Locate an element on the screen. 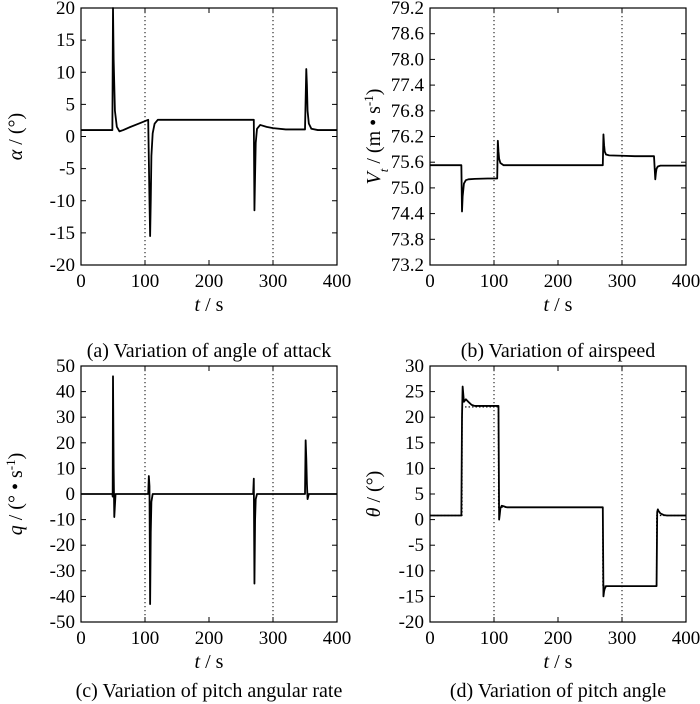 The width and height of the screenshot is (700, 704). y-axis-label-sub: t is located at coordinates (383, 170).